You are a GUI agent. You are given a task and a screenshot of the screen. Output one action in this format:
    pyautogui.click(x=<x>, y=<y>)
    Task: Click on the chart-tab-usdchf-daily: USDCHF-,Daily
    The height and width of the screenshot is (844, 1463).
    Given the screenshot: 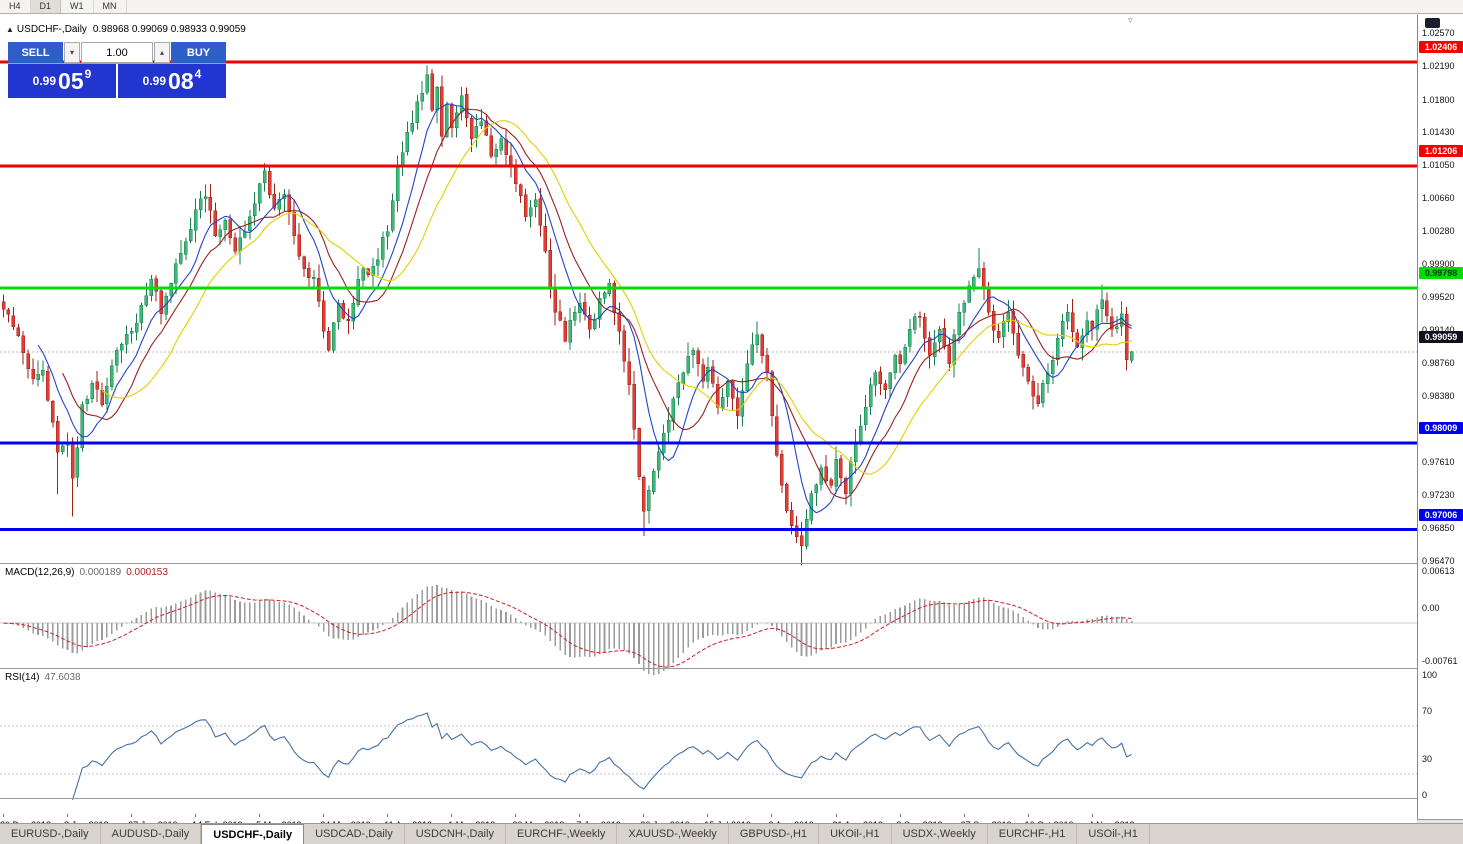 What is the action you would take?
    pyautogui.click(x=253, y=834)
    